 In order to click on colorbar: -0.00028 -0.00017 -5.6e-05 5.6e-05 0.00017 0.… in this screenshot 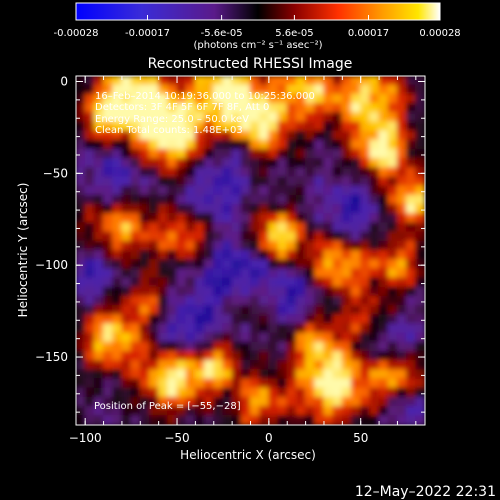, I will do `click(257, 26)`.